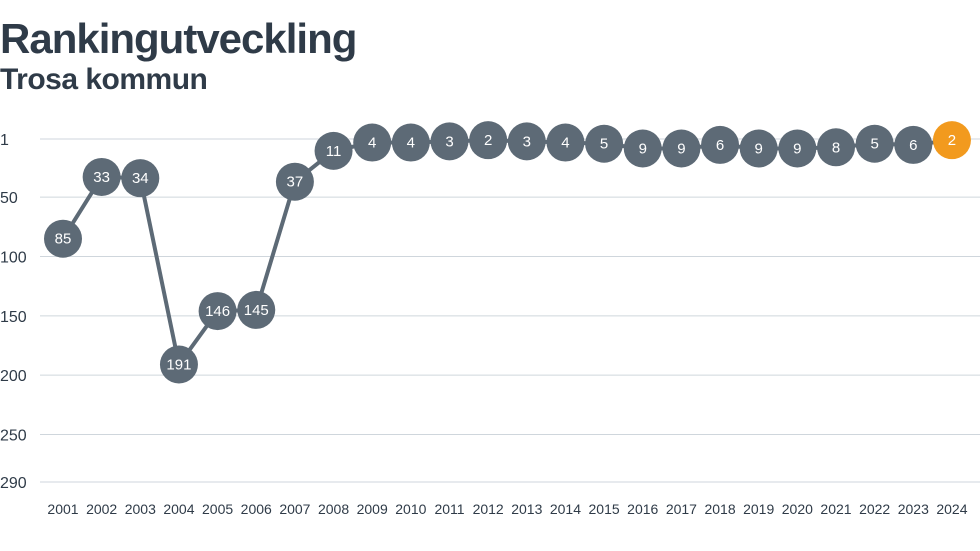 This screenshot has height=551, width=980. Describe the element at coordinates (874, 509) in the screenshot. I see `x-tick-label: 2022` at that location.